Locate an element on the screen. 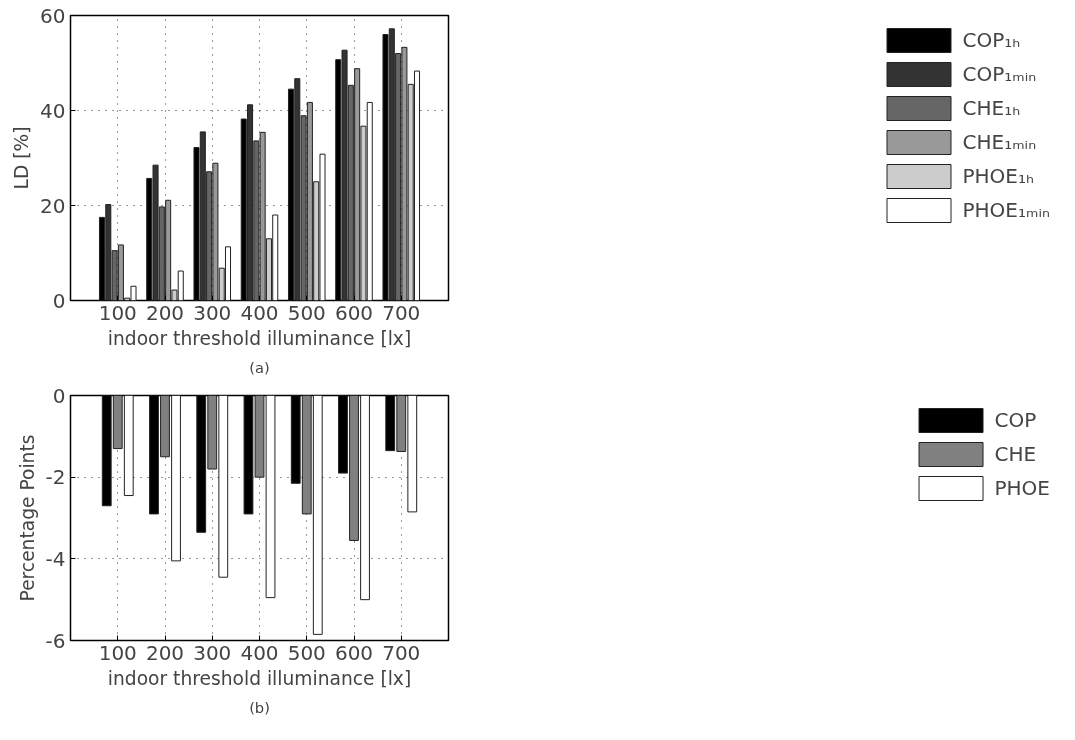 The height and width of the screenshot is (740, 1075). y-axis-title: LD [%] is located at coordinates (22, 158).